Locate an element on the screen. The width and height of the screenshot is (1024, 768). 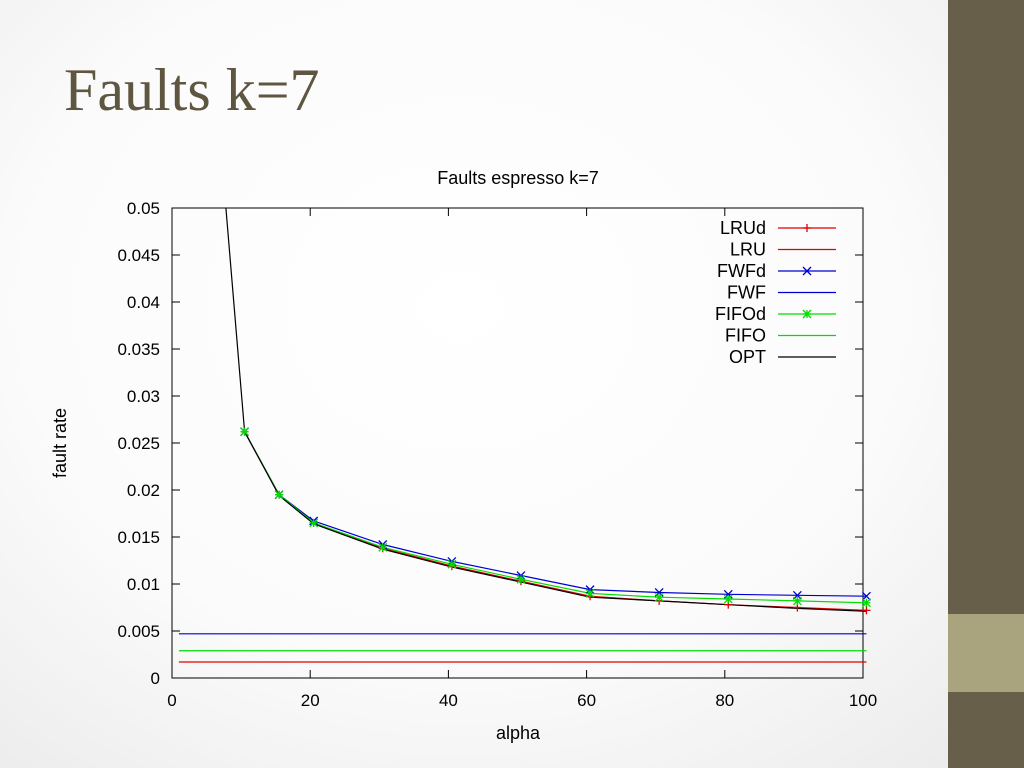
side-decoration-accent is located at coordinates (986, 653).